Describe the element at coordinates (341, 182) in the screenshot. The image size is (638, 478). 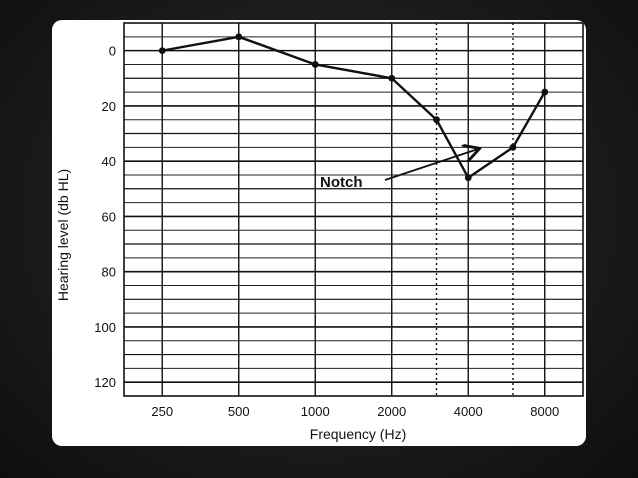
I see `notch-annotation-label: Notch` at that location.